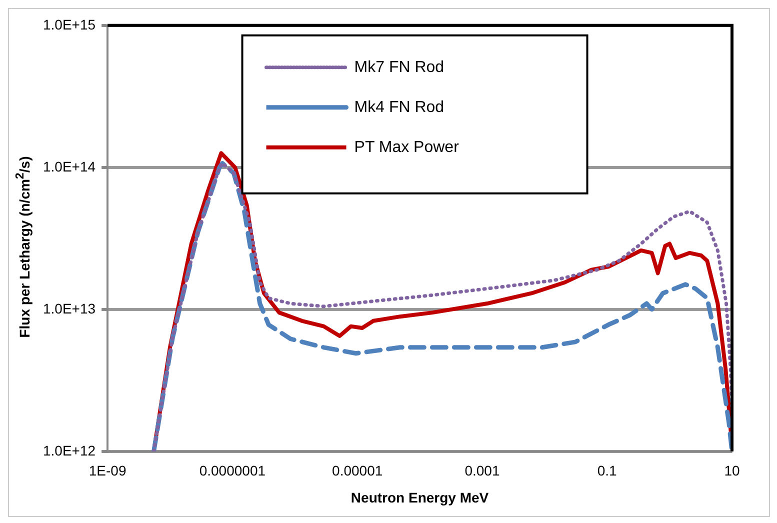 The width and height of the screenshot is (777, 523). What do you see at coordinates (69, 450) in the screenshot?
I see `y-tick-label: 1.0E+12` at bounding box center [69, 450].